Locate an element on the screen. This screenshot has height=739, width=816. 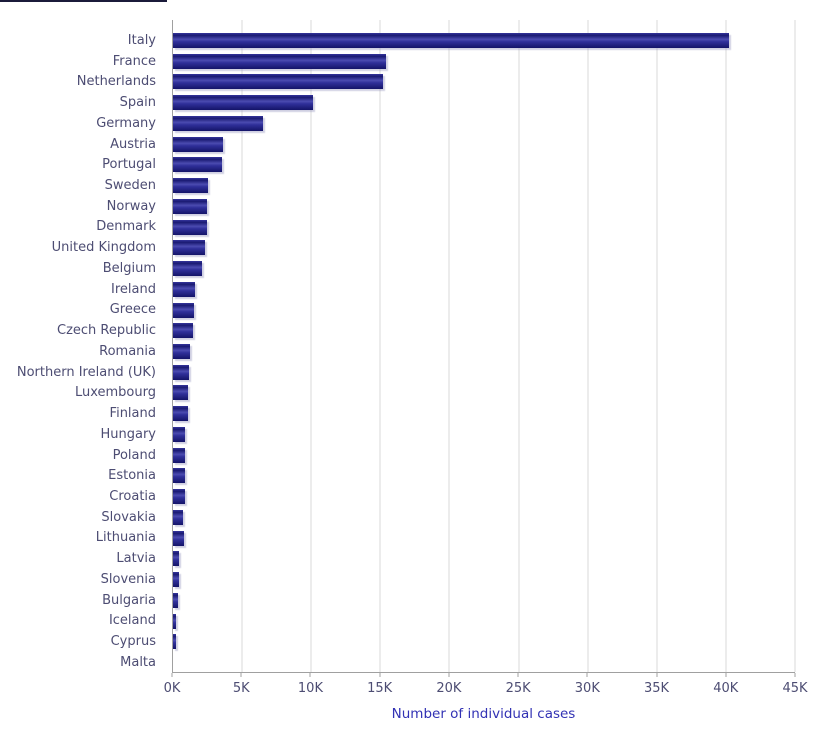
category-label-united-kingdom: United Kingdom is located at coordinates (103, 248).